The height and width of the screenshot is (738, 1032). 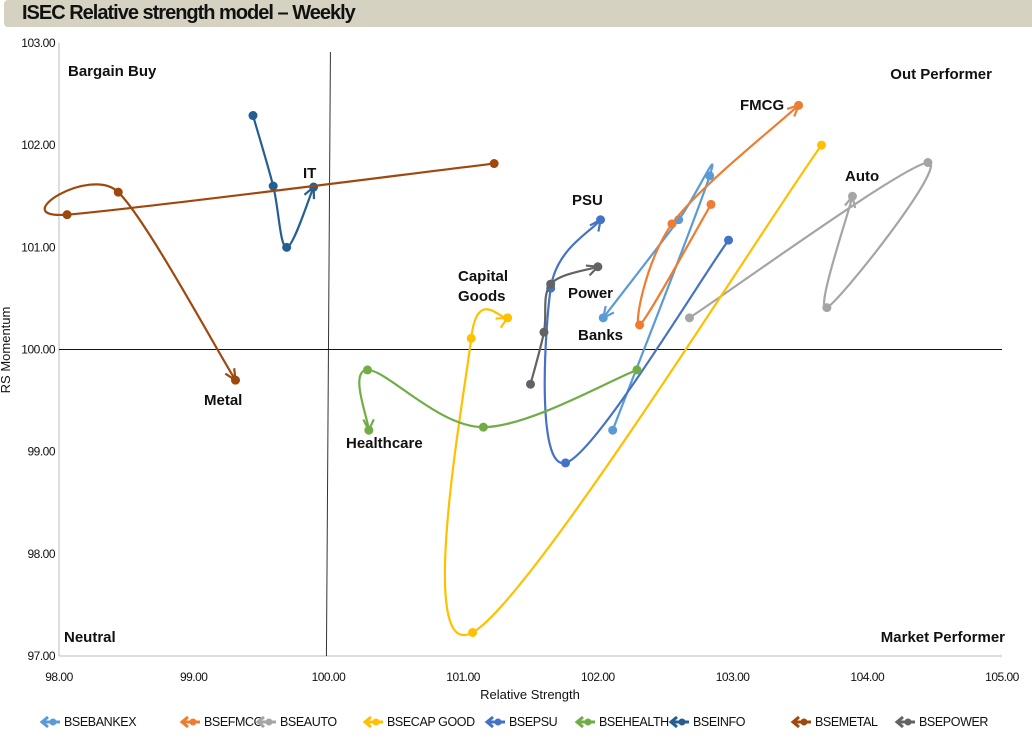 I want to click on legend-dot-bsecap-good, so click(x=376, y=722).